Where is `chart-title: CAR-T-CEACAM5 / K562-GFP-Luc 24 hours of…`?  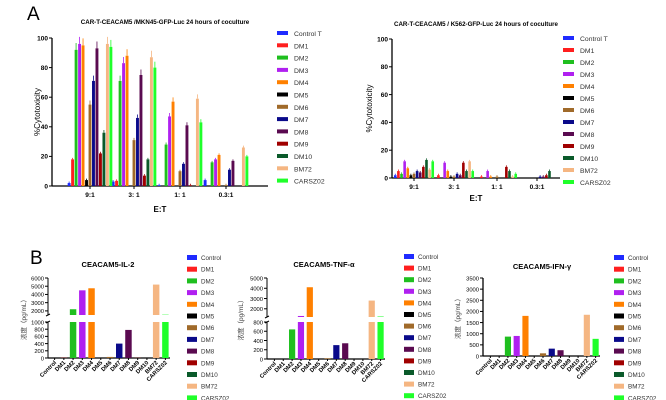 chart-title: CAR-T-CEACAM5 / K562-GFP-Luc 24 hours of… is located at coordinates (476, 24).